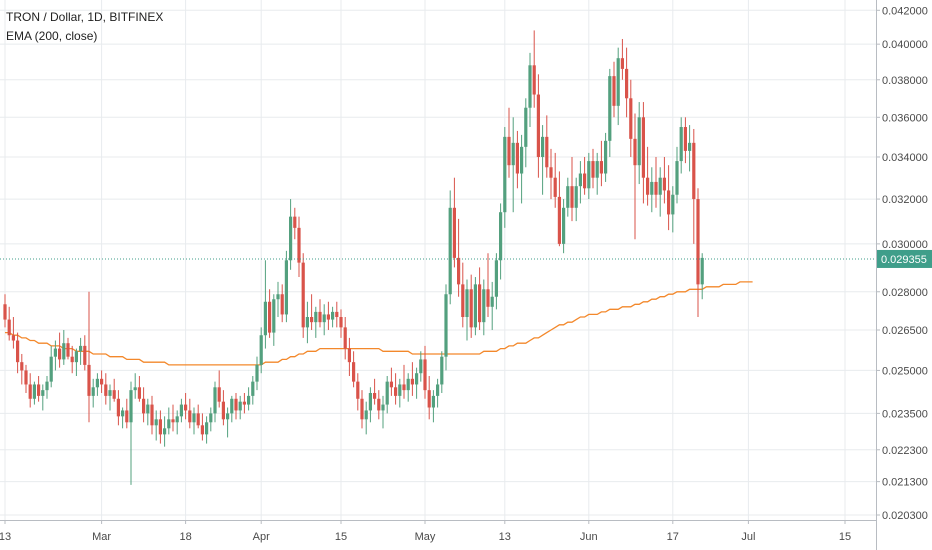 The height and width of the screenshot is (550, 932). What do you see at coordinates (505, 537) in the screenshot?
I see `x-tick-label: 13` at bounding box center [505, 537].